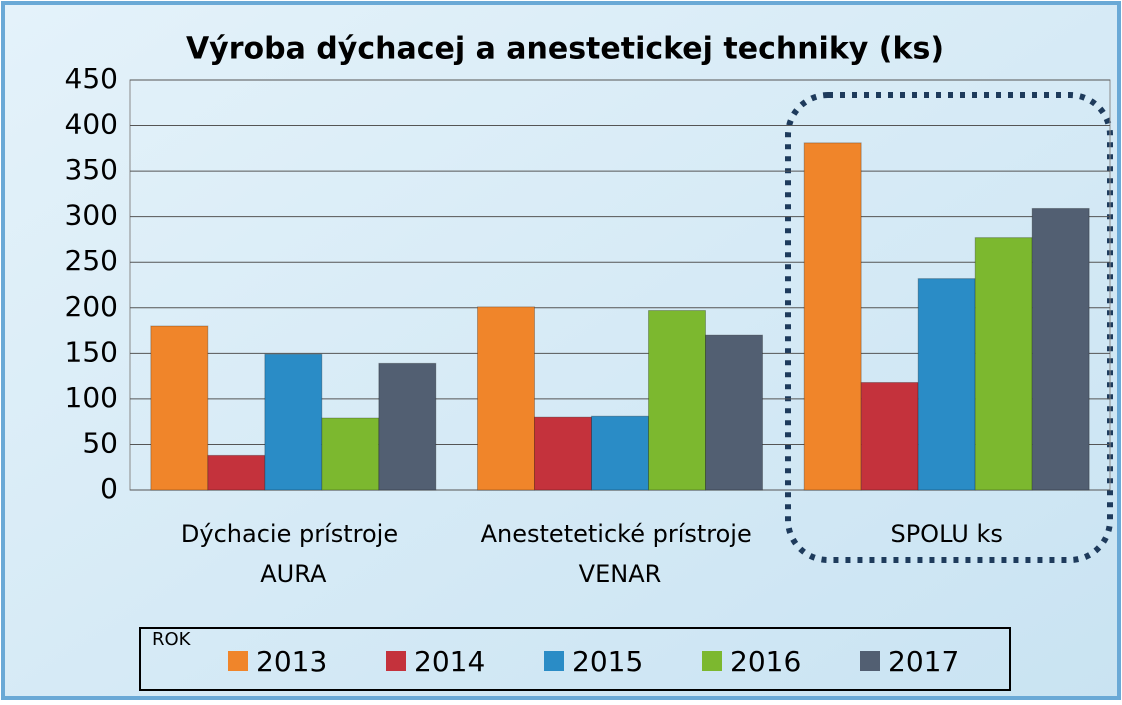 The height and width of the screenshot is (705, 1122). What do you see at coordinates (293, 574) in the screenshot?
I see `x-tick-label-line: AURA` at bounding box center [293, 574].